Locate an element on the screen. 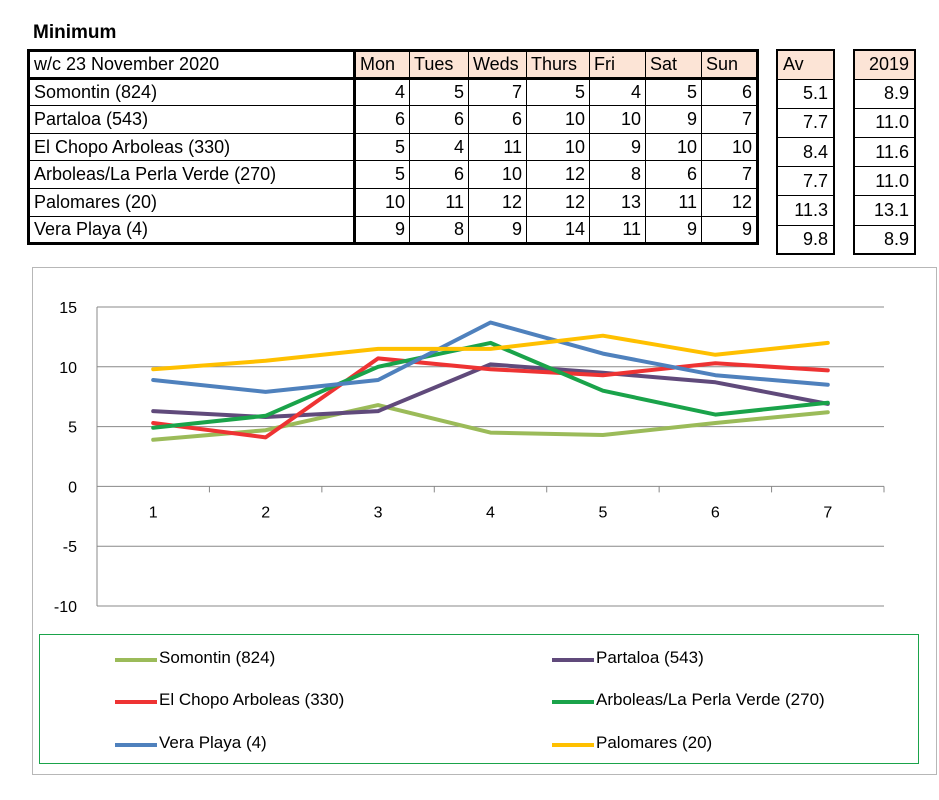 This screenshot has width=939, height=800. table-row: Partaloa (543) 6 6 6 10 10 9 7 is located at coordinates (393, 119).